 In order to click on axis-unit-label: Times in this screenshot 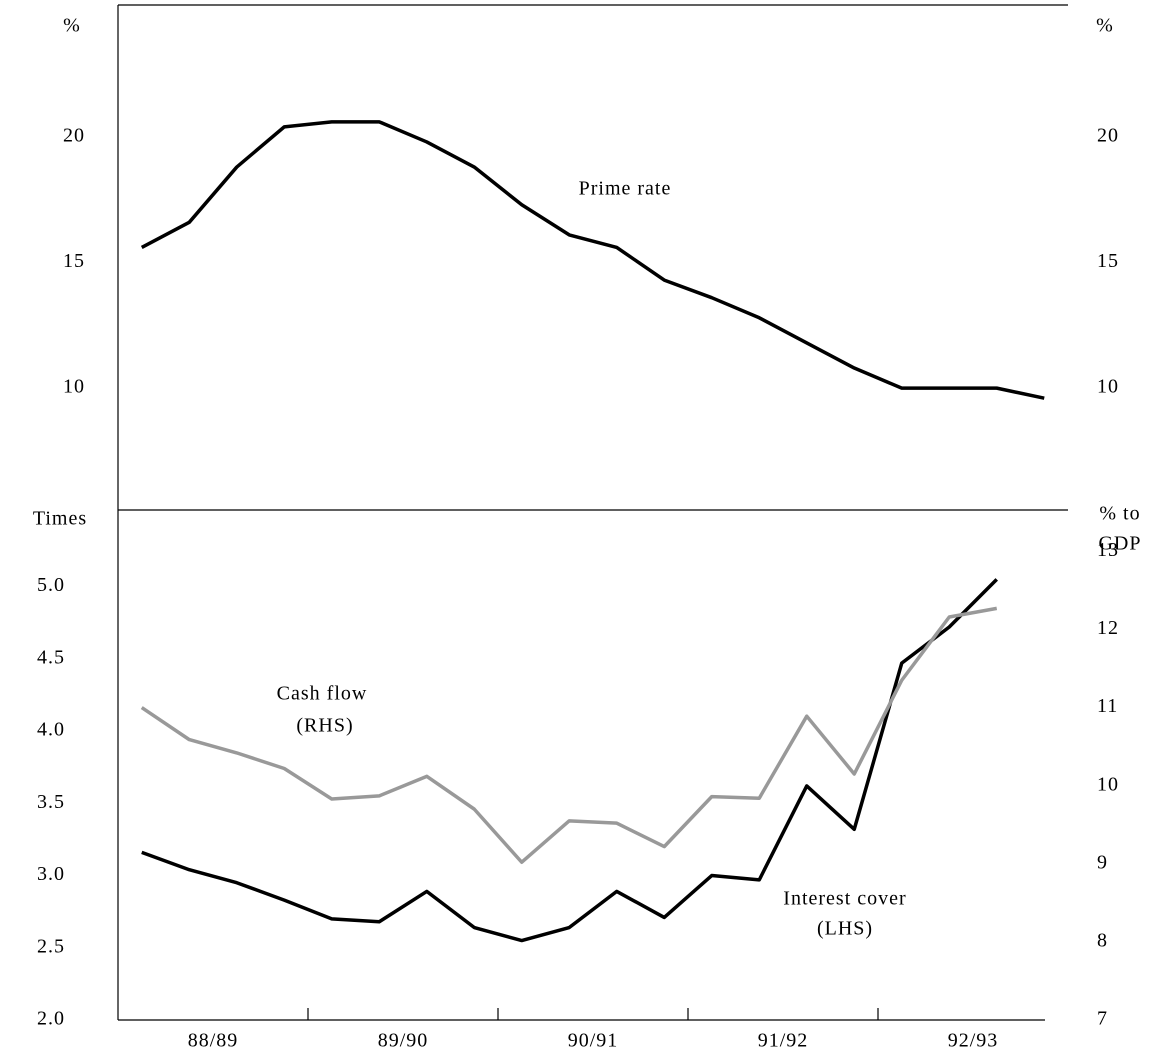, I will do `click(60, 519)`.